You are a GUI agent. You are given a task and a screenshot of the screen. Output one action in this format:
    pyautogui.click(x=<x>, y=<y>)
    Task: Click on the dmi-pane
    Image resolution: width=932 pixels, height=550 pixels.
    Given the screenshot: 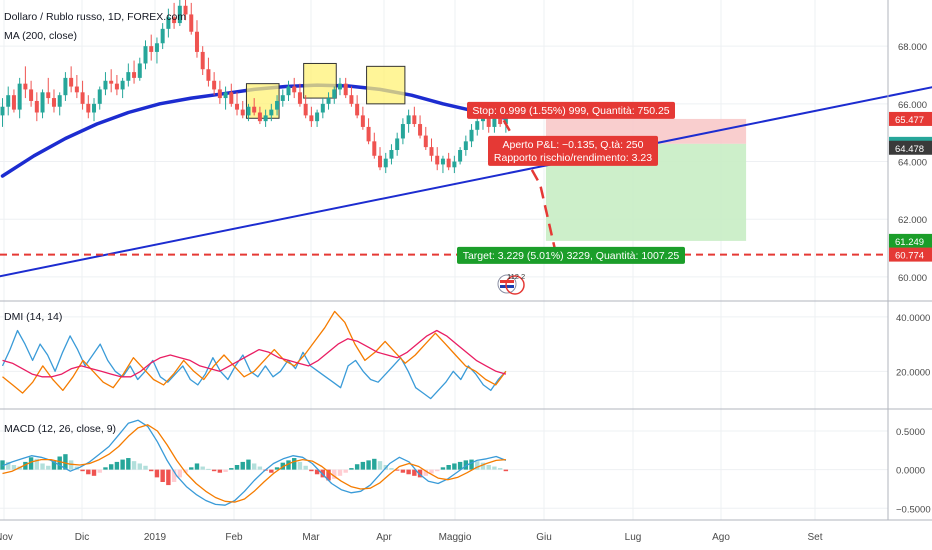 What is the action you would take?
    pyautogui.click(x=254, y=355)
    